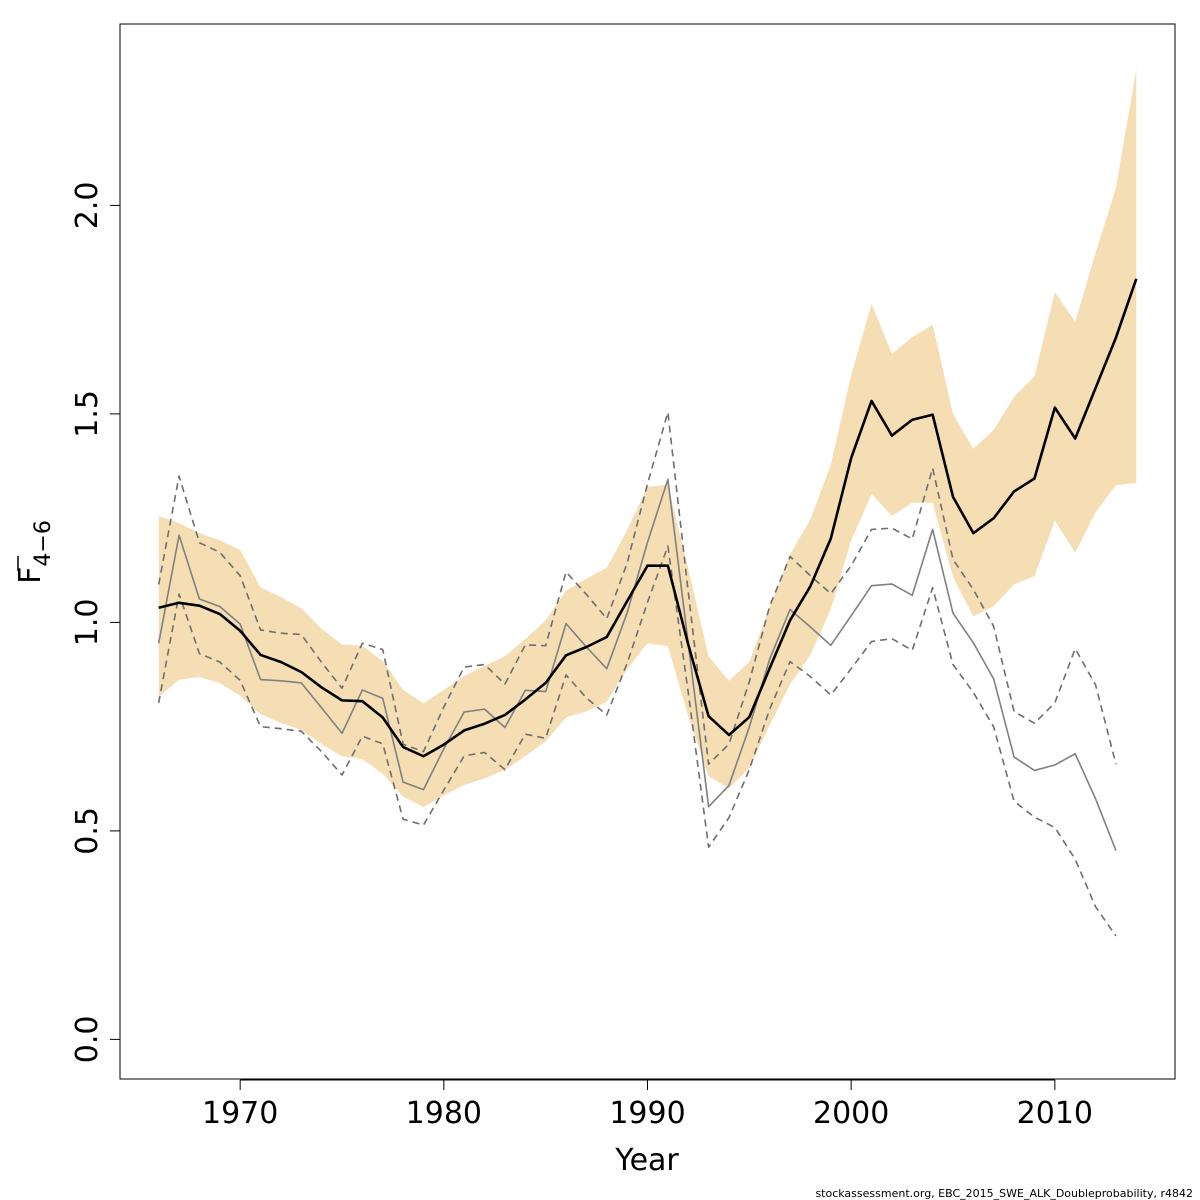 Image resolution: width=1200 pixels, height=1200 pixels. I want to click on y-axis-title: F4−6, so click(34, 552).